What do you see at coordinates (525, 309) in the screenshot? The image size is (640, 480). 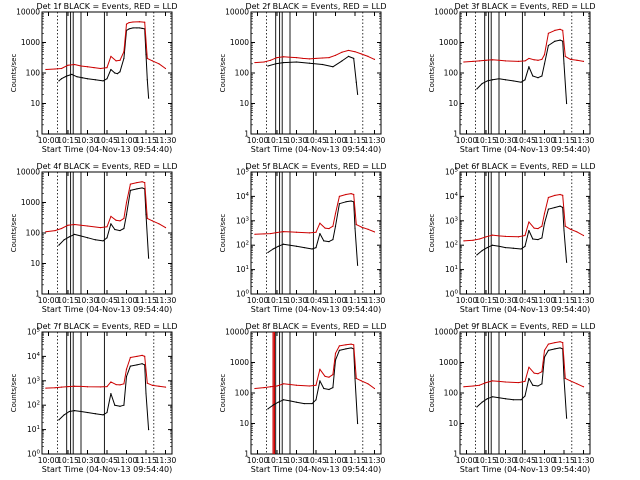 I see `x-axis-label: Start Time (04-Nov-13 09:54:40)` at bounding box center [525, 309].